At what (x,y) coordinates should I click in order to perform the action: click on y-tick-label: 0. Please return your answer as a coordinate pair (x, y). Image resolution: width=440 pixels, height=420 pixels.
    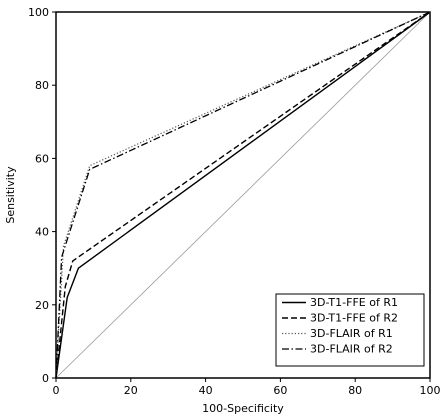
    Looking at the image, I should click on (45, 378).